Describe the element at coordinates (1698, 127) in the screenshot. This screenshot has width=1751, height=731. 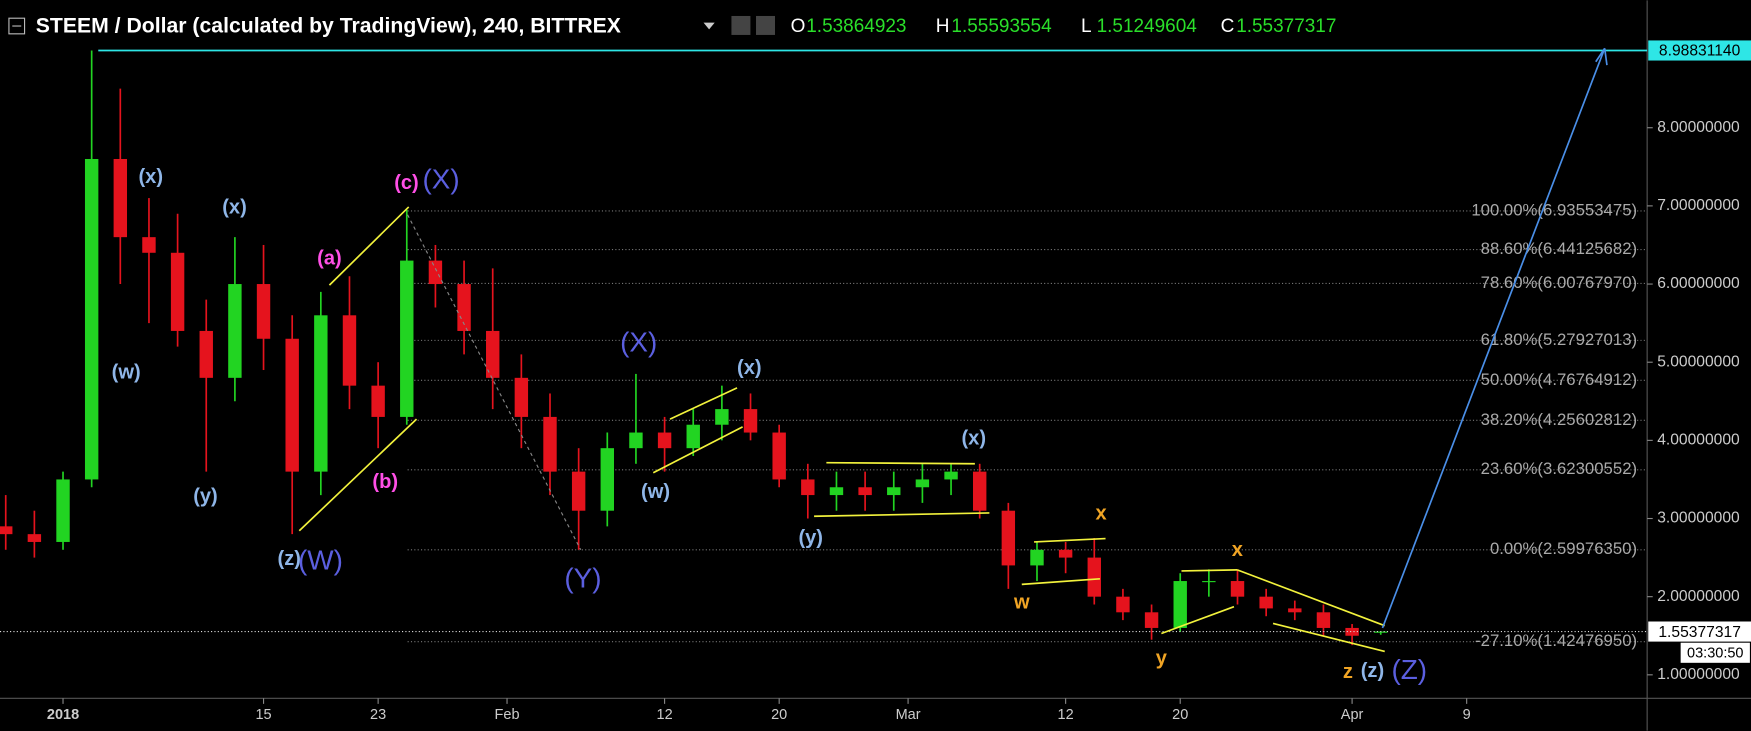
I see `y-tick-label: 8.00000000` at that location.